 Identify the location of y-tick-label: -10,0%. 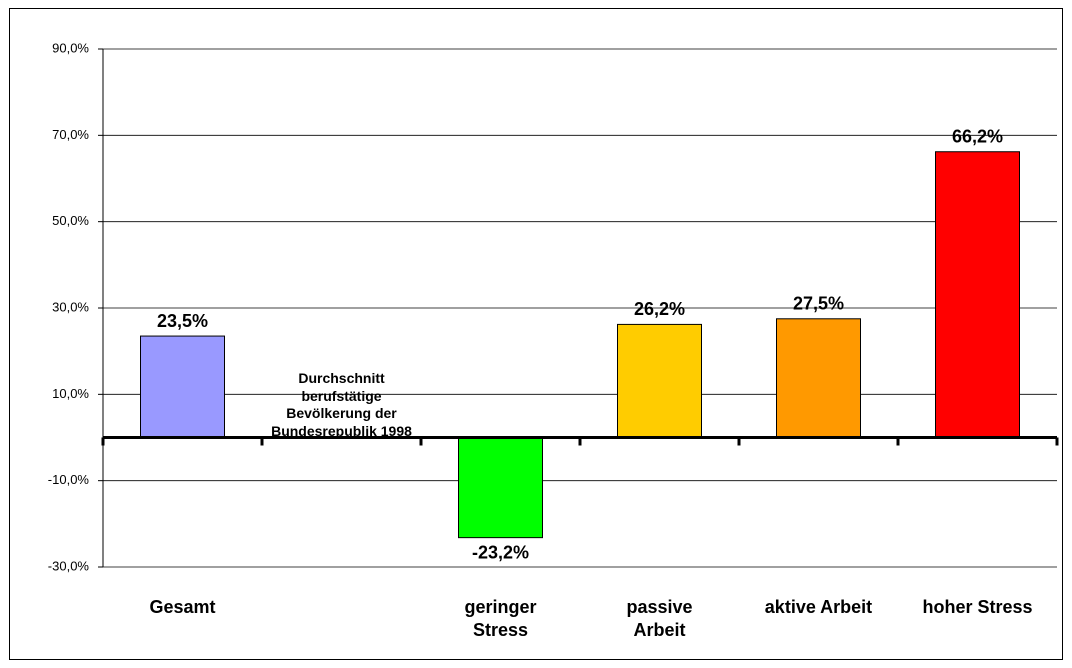
(69, 479).